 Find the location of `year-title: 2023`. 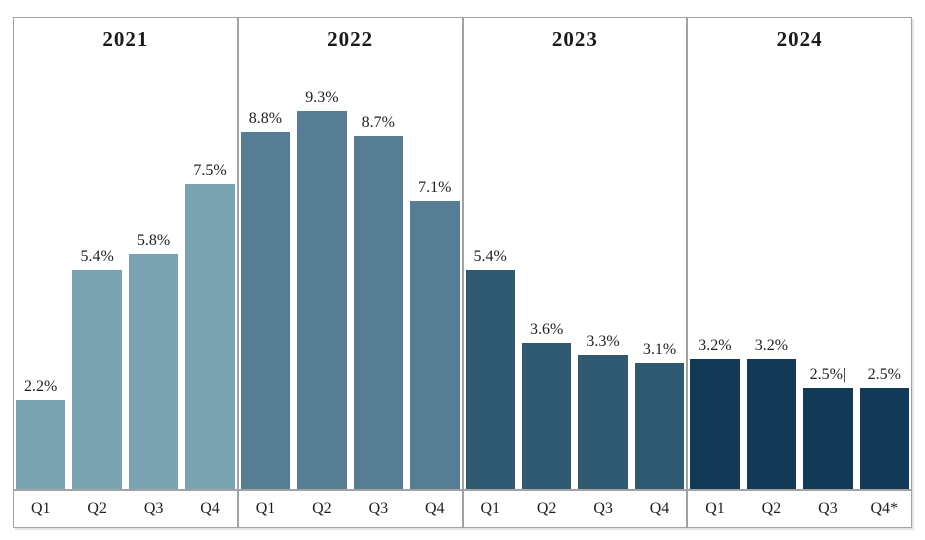

year-title: 2023 is located at coordinates (574, 39).